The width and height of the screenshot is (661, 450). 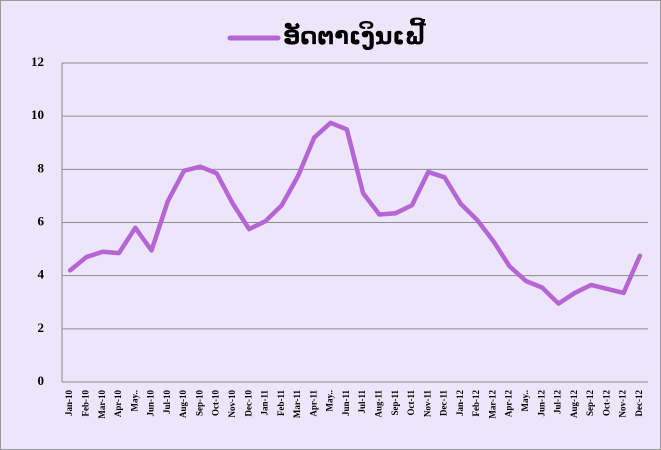 I want to click on x-tick-label: Jan-10, so click(x=69, y=403).